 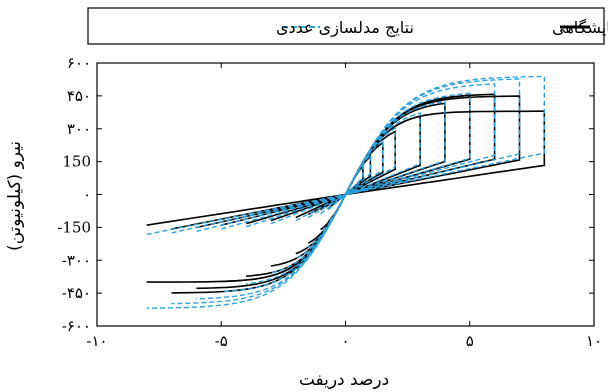 What do you see at coordinates (594, 341) in the screenshot?
I see `x-tick-label: ۱۰` at bounding box center [594, 341].